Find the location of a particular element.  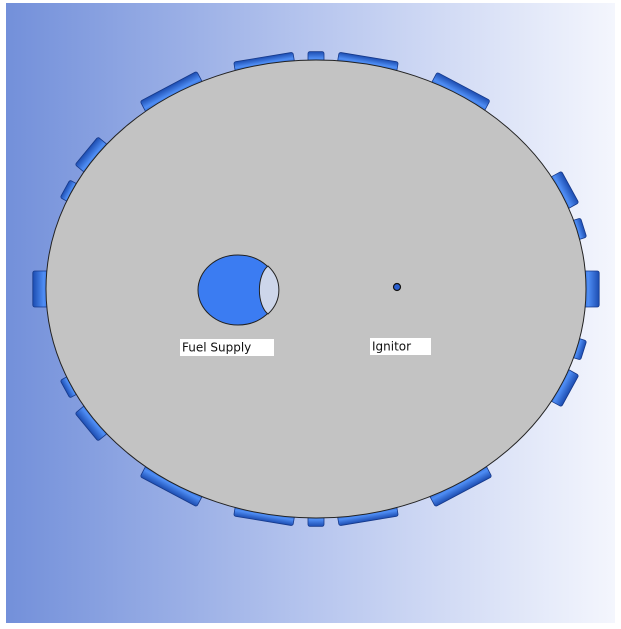

ignitor-label: Ignitor is located at coordinates (391, 347).